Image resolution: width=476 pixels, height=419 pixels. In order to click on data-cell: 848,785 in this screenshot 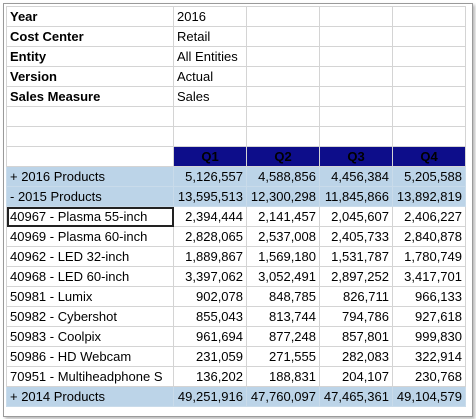, I will do `click(283, 296)`.